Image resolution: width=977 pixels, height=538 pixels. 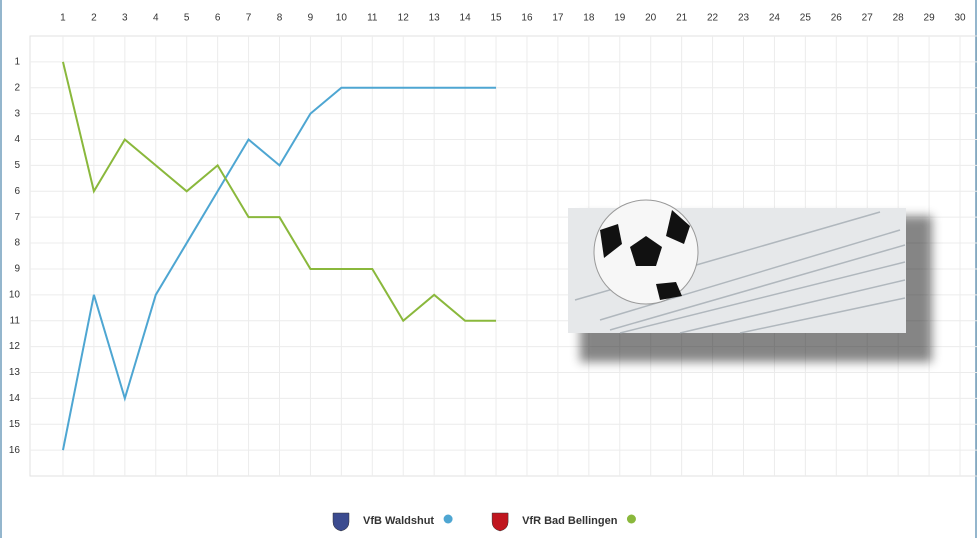 What do you see at coordinates (372, 18) in the screenshot?
I see `x-tick-label: 11` at bounding box center [372, 18].